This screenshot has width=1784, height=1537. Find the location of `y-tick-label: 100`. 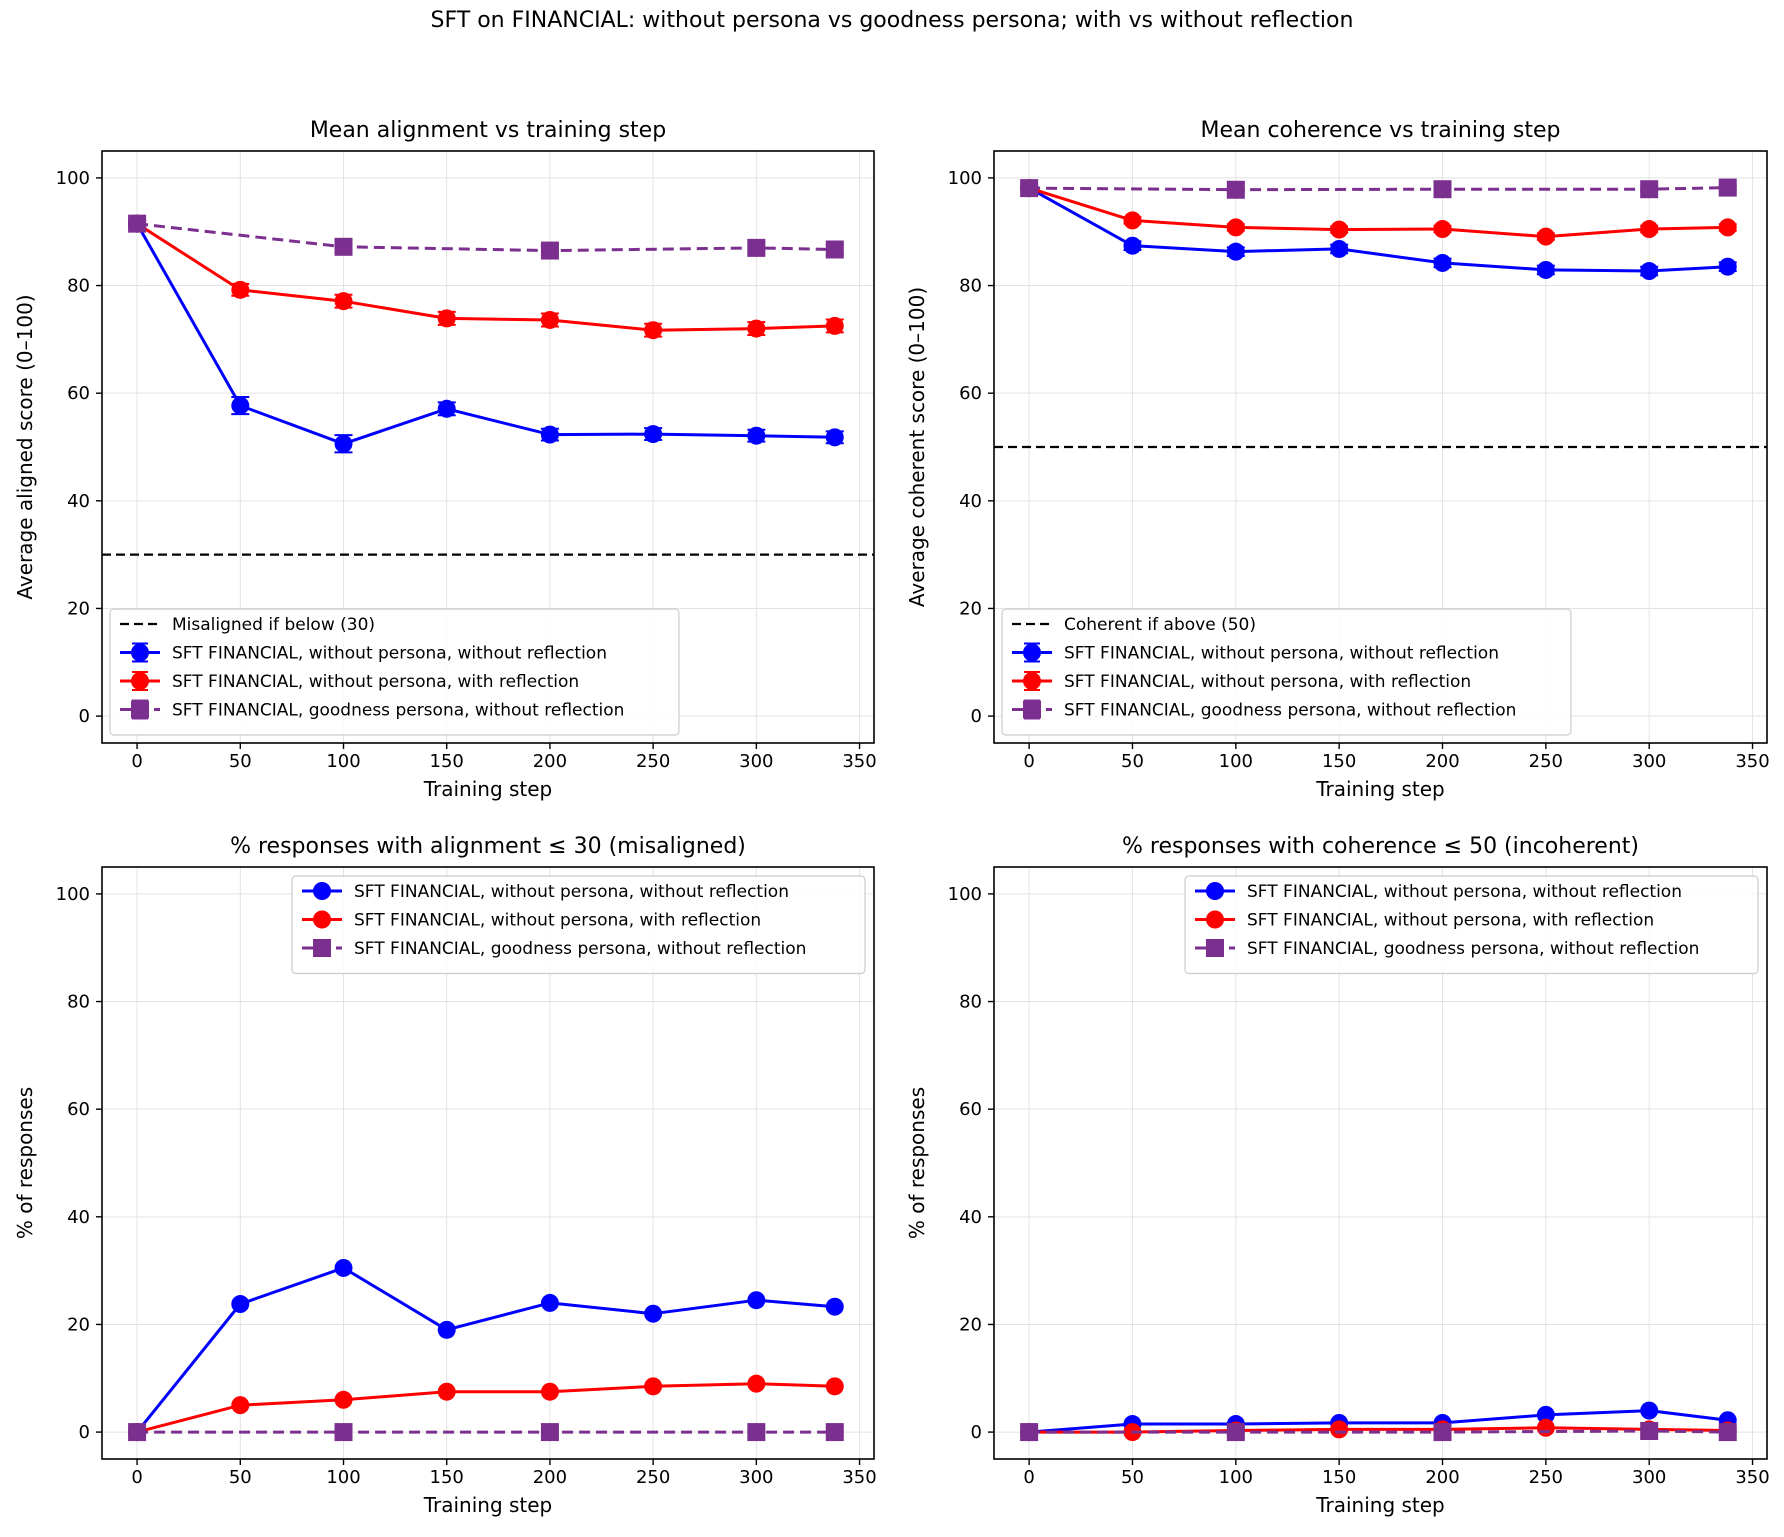

y-tick-label: 100 is located at coordinates (73, 178).